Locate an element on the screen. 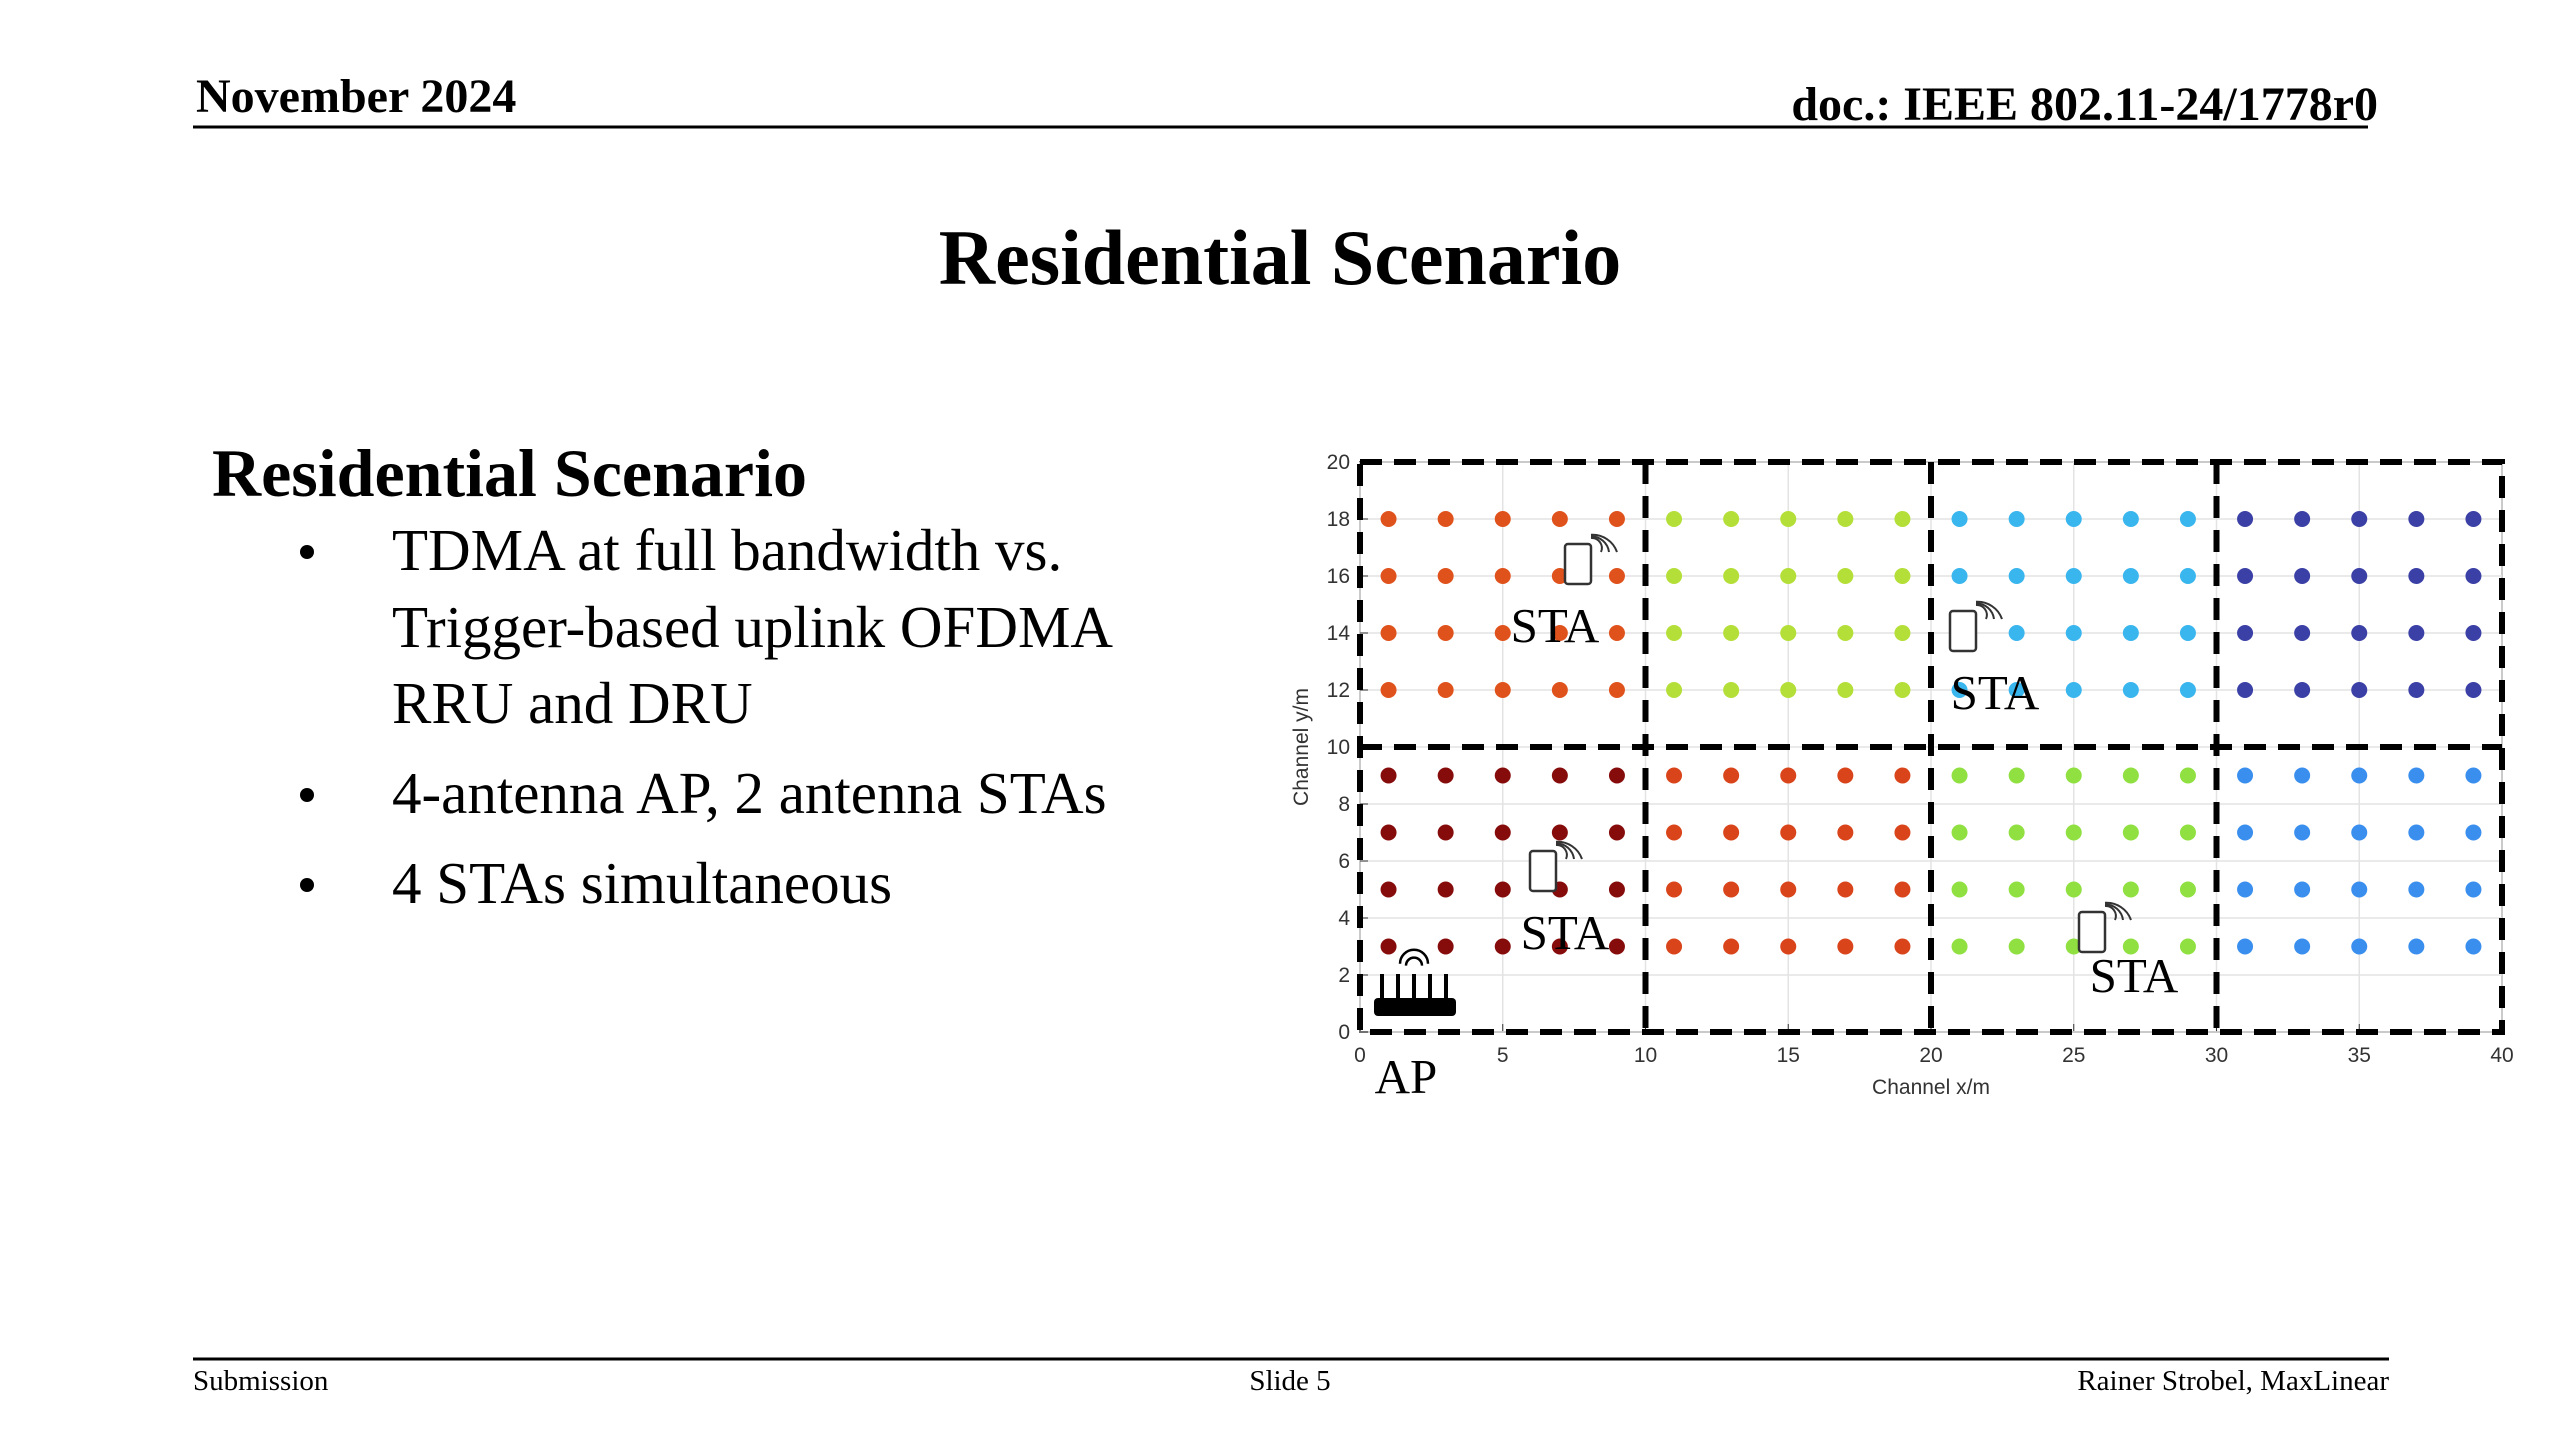 The image size is (2560, 1440). annotation: STA is located at coordinates (1995, 692).